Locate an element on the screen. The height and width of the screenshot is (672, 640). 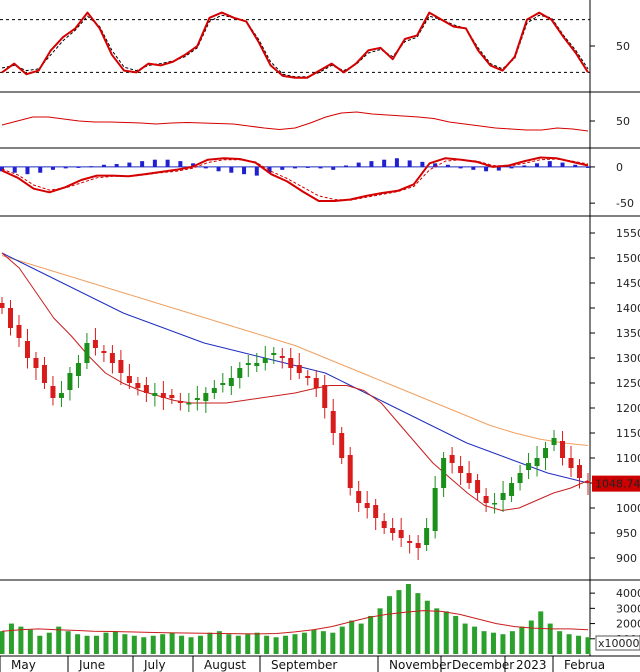
price-tick-label: 1450 is located at coordinates (628, 283).